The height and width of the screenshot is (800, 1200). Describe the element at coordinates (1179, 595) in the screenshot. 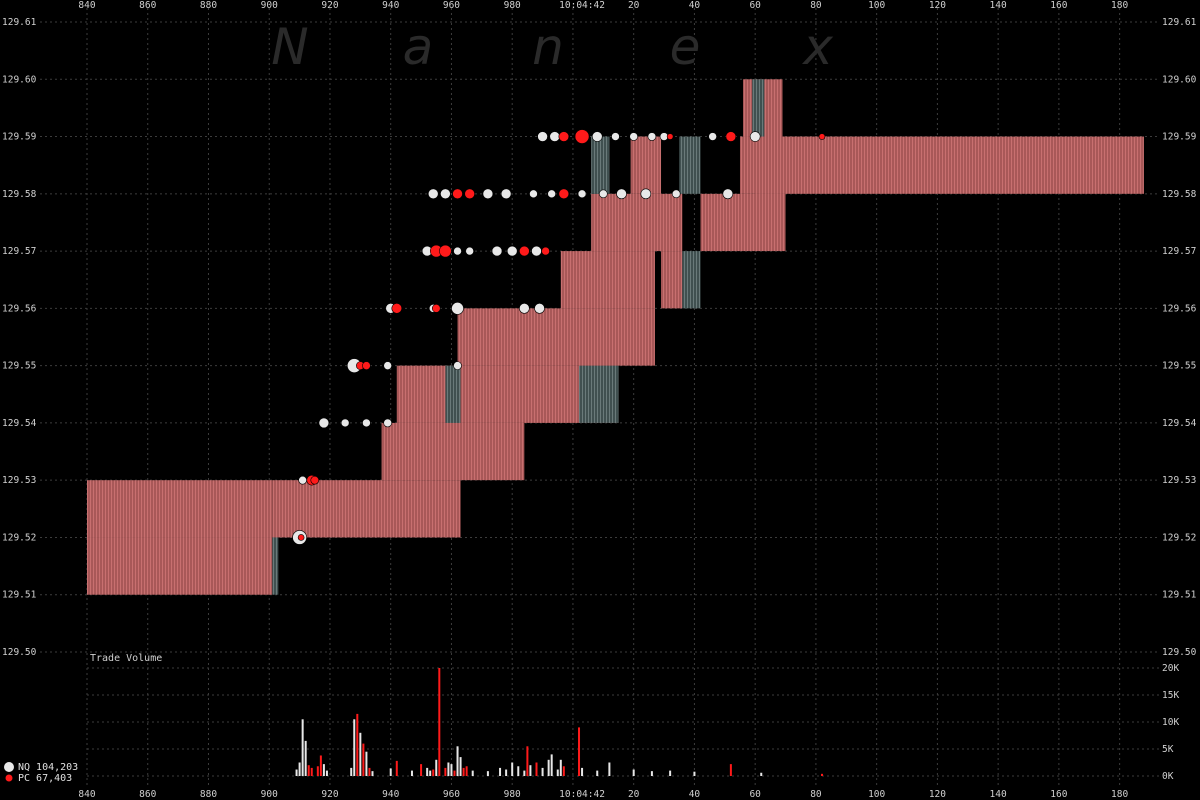

I see `y-tick-label-right: 129.51` at that location.